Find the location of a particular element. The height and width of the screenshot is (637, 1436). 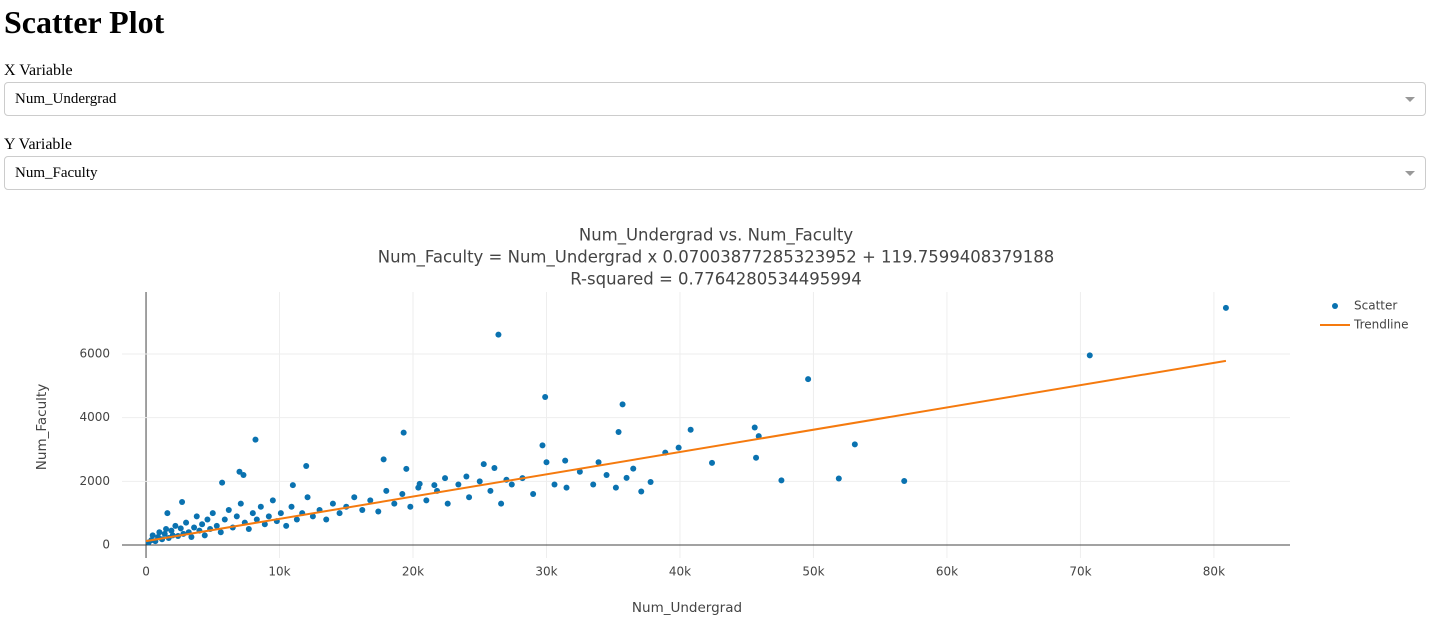

chart-subtitle: R-squared = 0.7764280534495994 is located at coordinates (715, 279).